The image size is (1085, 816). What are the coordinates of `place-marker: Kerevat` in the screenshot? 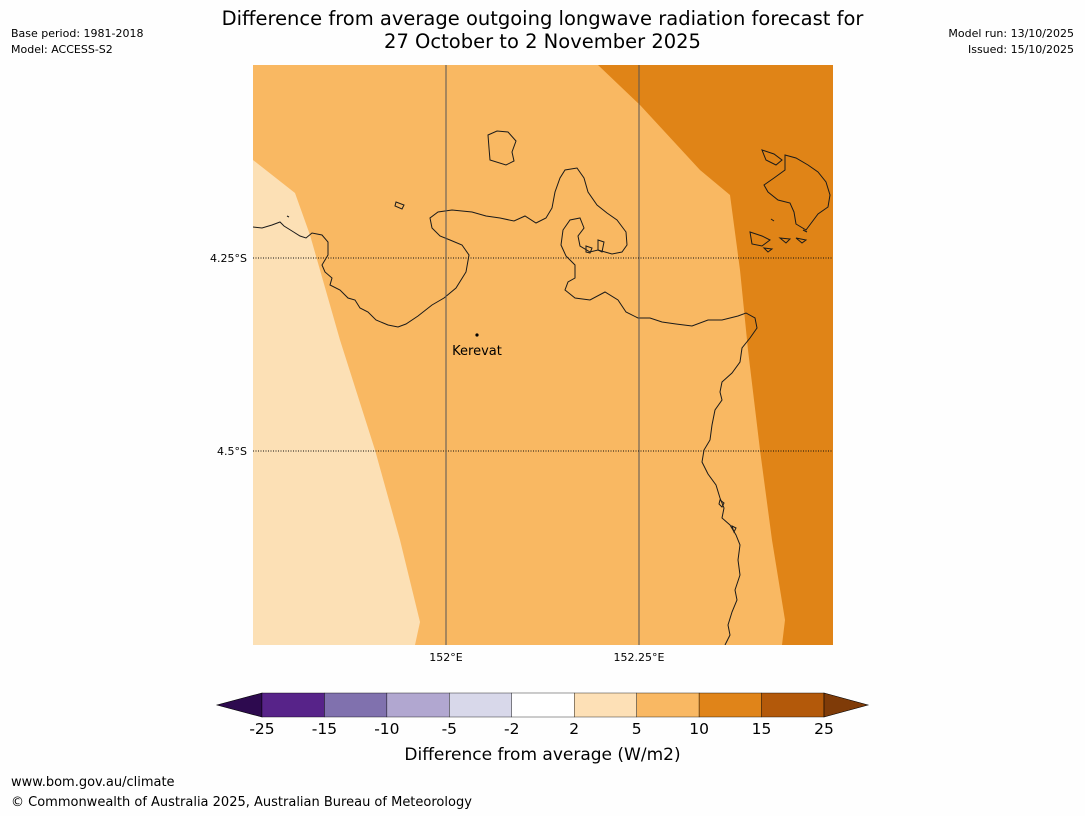 It's located at (477, 346).